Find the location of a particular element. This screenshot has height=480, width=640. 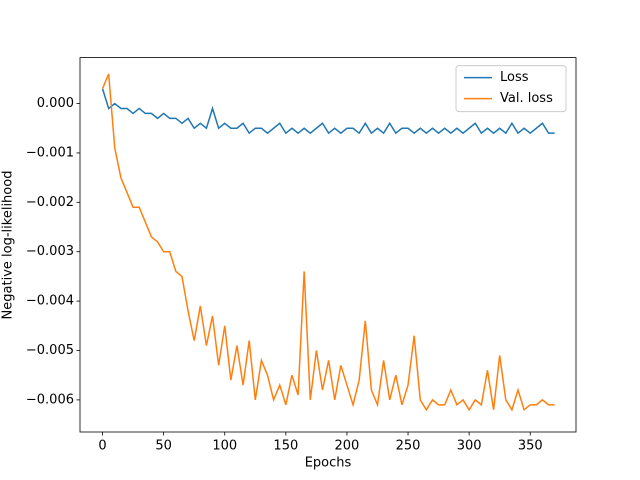

legend-label: Loss is located at coordinates (514, 77).